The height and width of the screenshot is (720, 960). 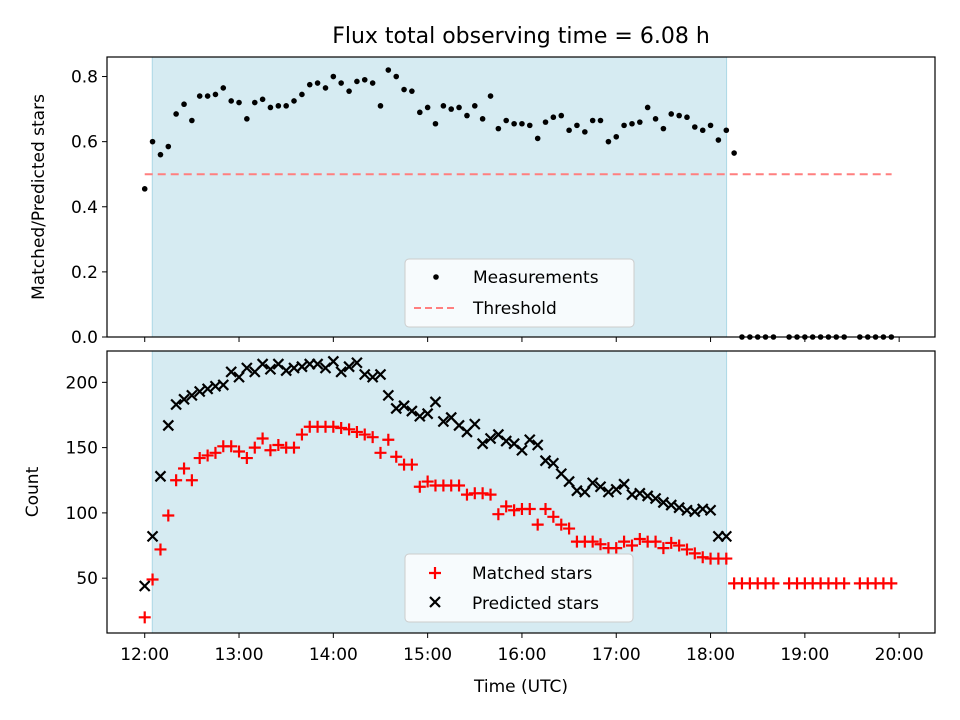 I want to click on legend-measurements-marker, so click(x=436, y=277).